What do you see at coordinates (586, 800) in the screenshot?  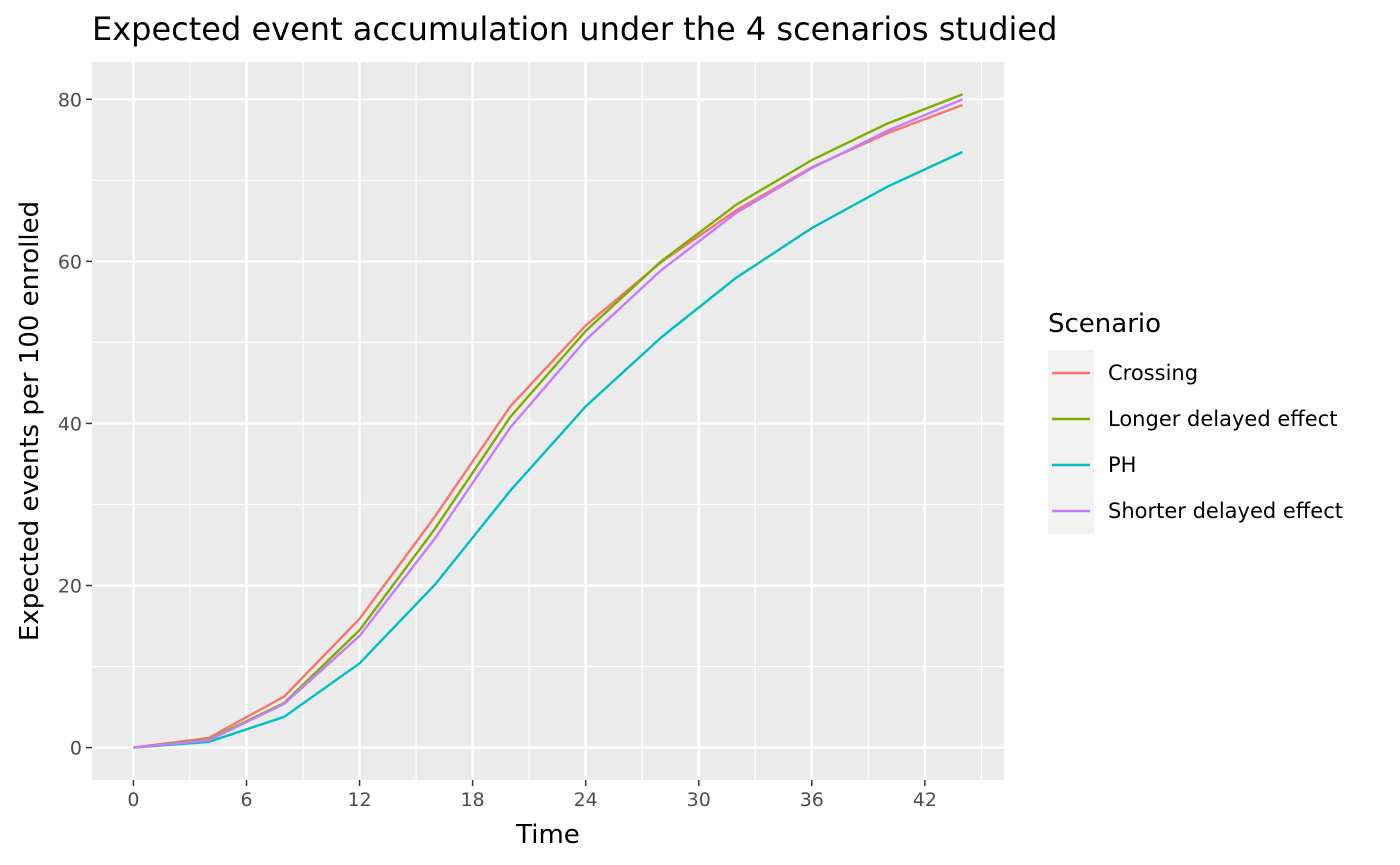 I see `x-tick-label: 24` at bounding box center [586, 800].